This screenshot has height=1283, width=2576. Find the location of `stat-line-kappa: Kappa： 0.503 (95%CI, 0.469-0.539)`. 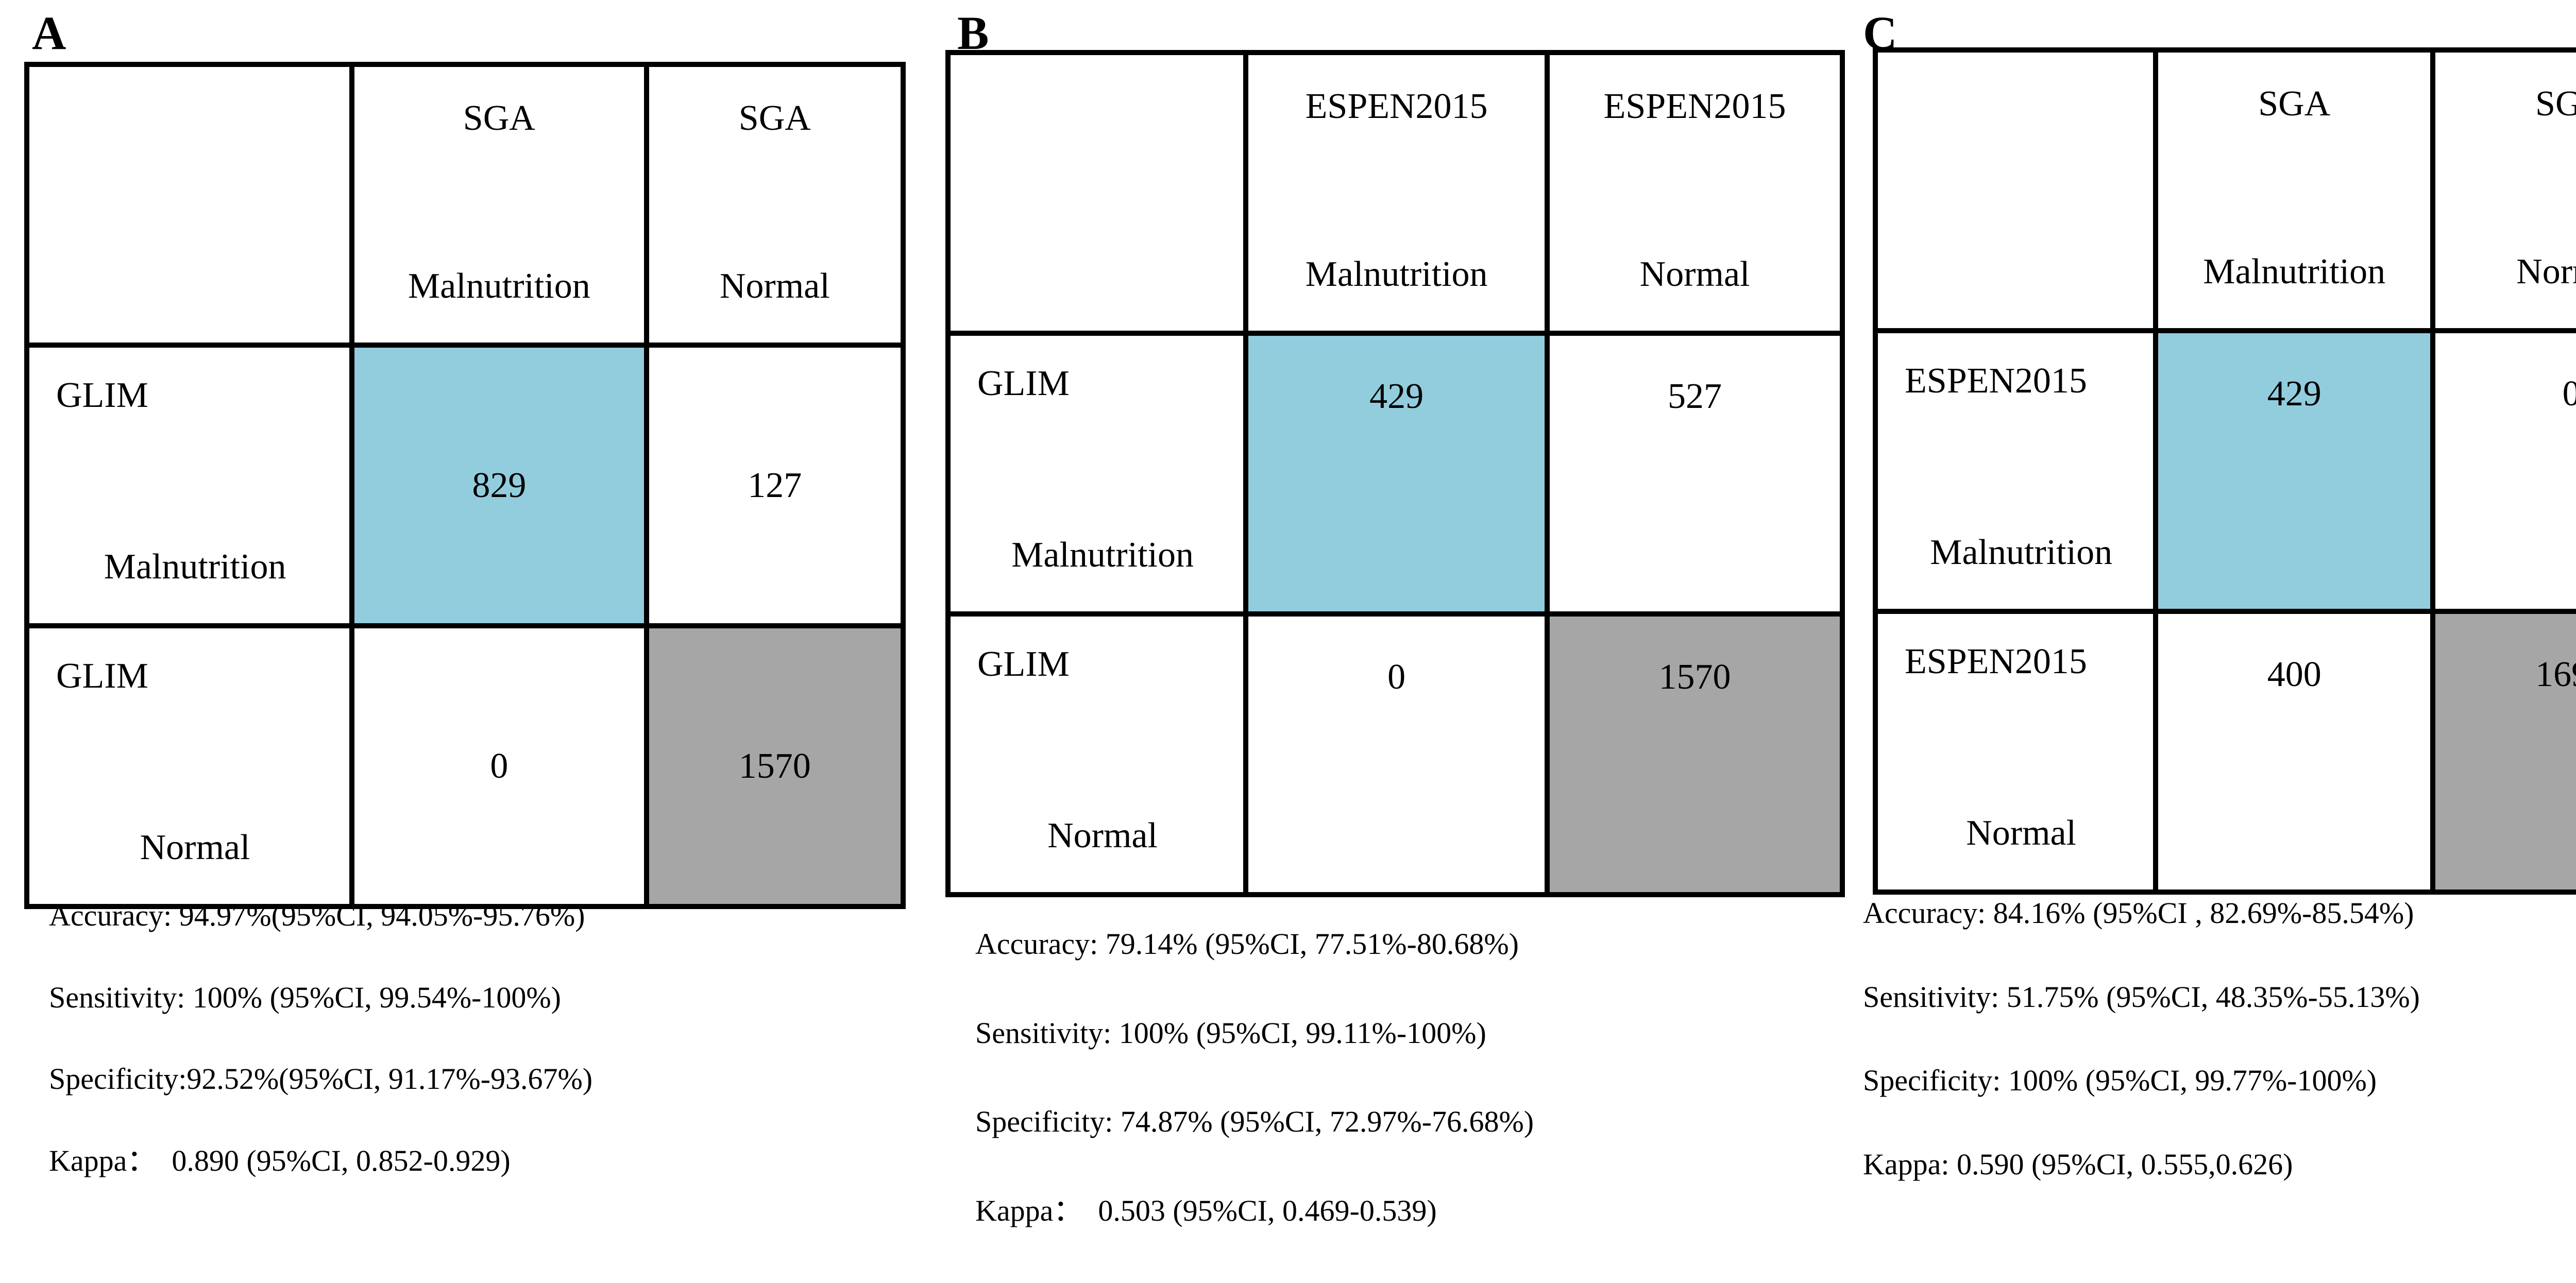

stat-line-kappa: Kappa： 0.503 (95%CI, 0.469-0.539) is located at coordinates (1206, 1211).